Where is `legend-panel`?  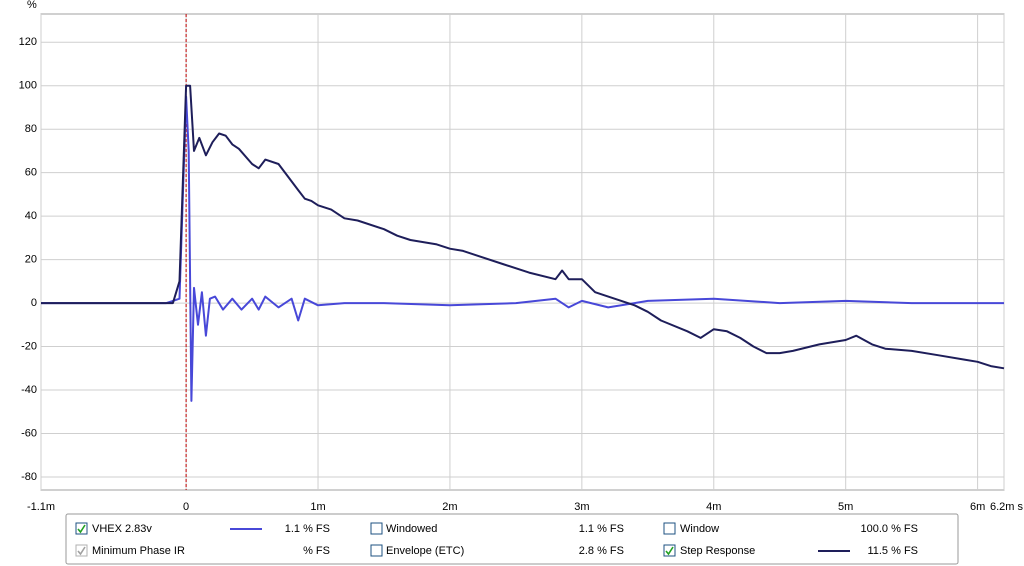 legend-panel is located at coordinates (512, 539).